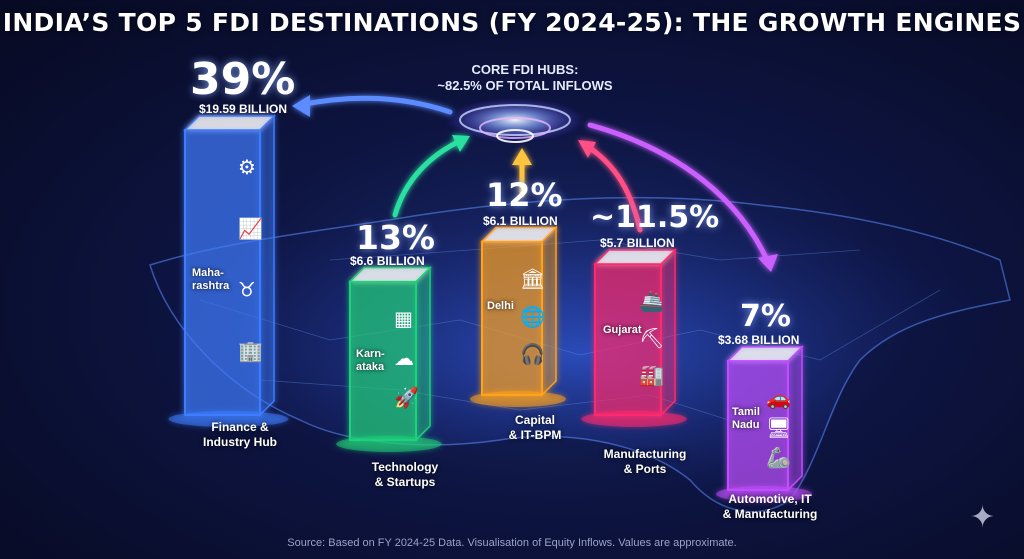 The image size is (1024, 559). What do you see at coordinates (765, 316) in the screenshot?
I see `pct-label-tamil-nadu: 7%` at bounding box center [765, 316].